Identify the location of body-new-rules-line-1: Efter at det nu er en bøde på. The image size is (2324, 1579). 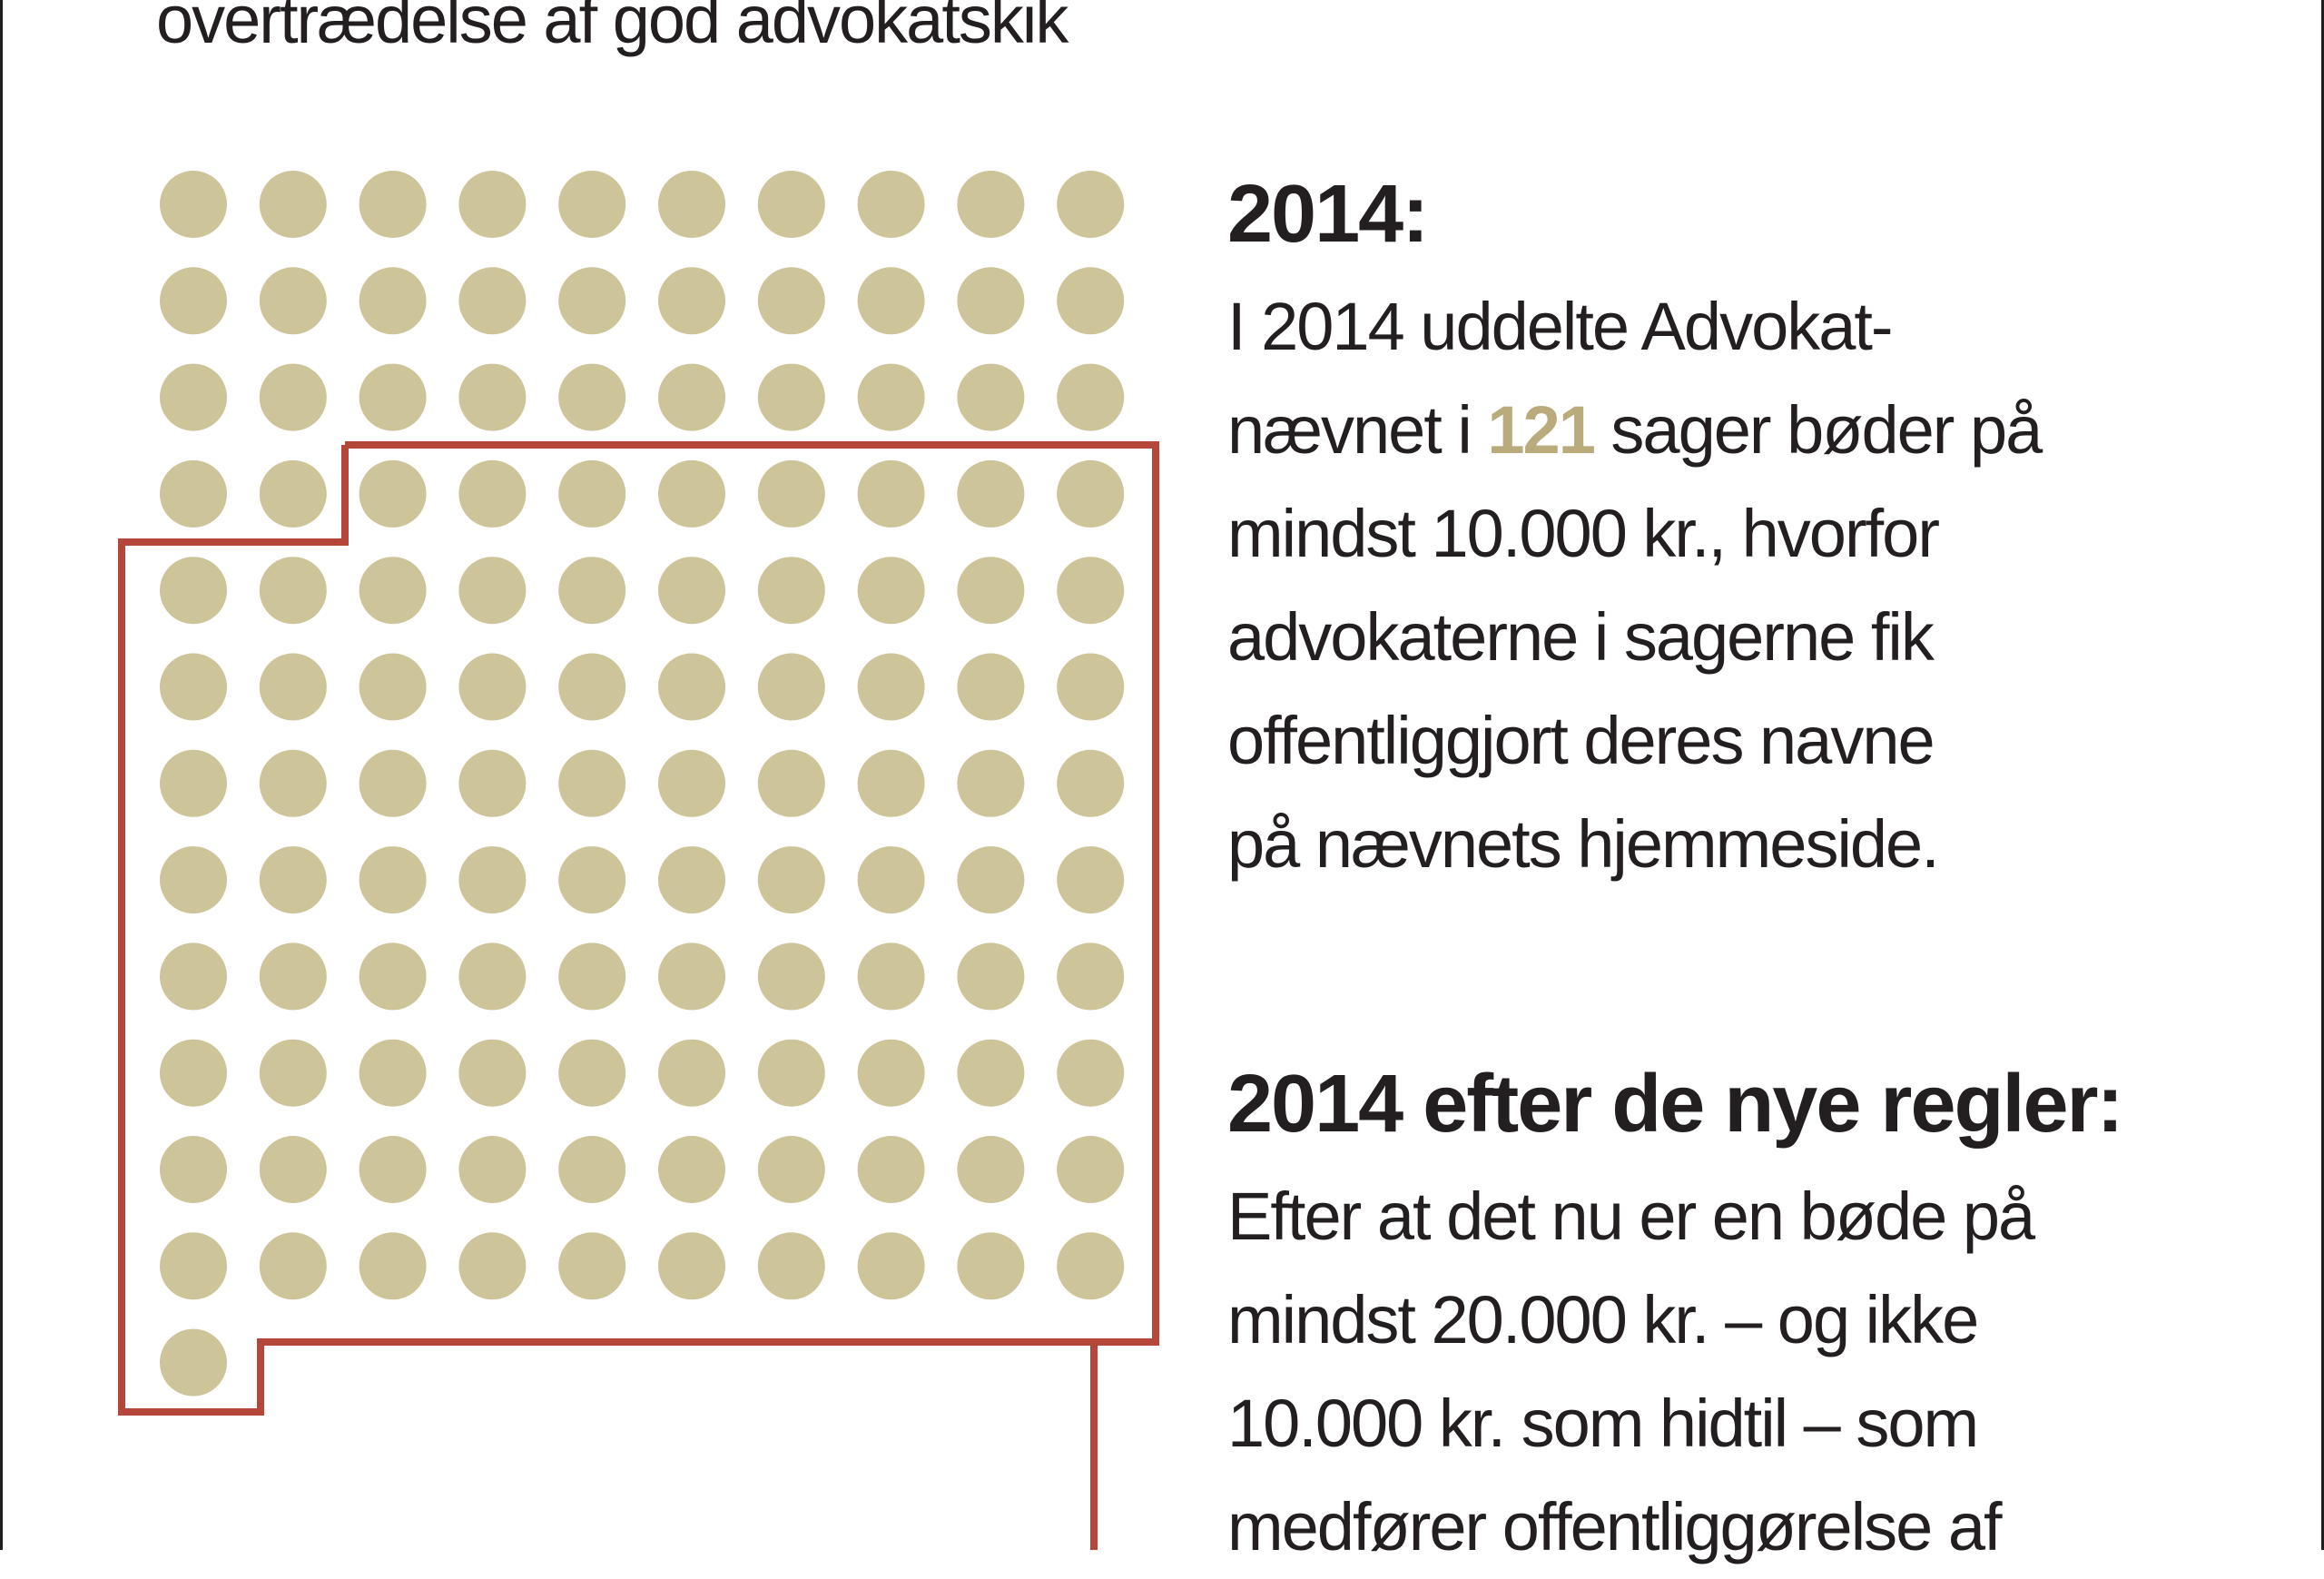
(1631, 1217).